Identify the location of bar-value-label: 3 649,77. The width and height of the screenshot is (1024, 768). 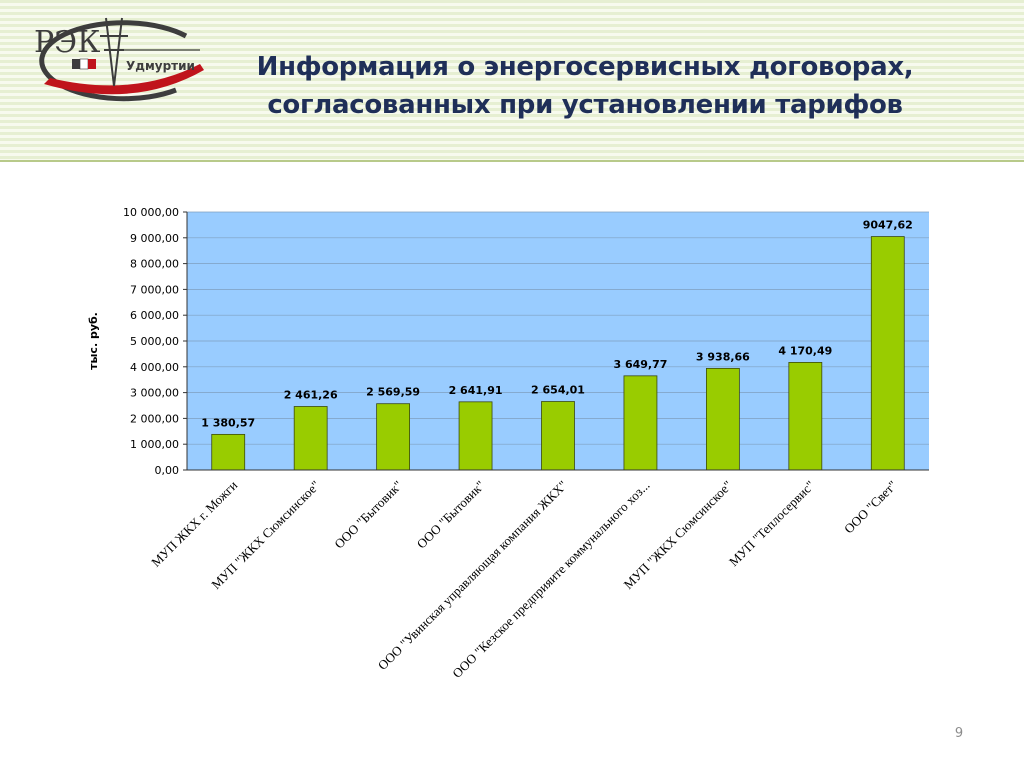
(640, 364).